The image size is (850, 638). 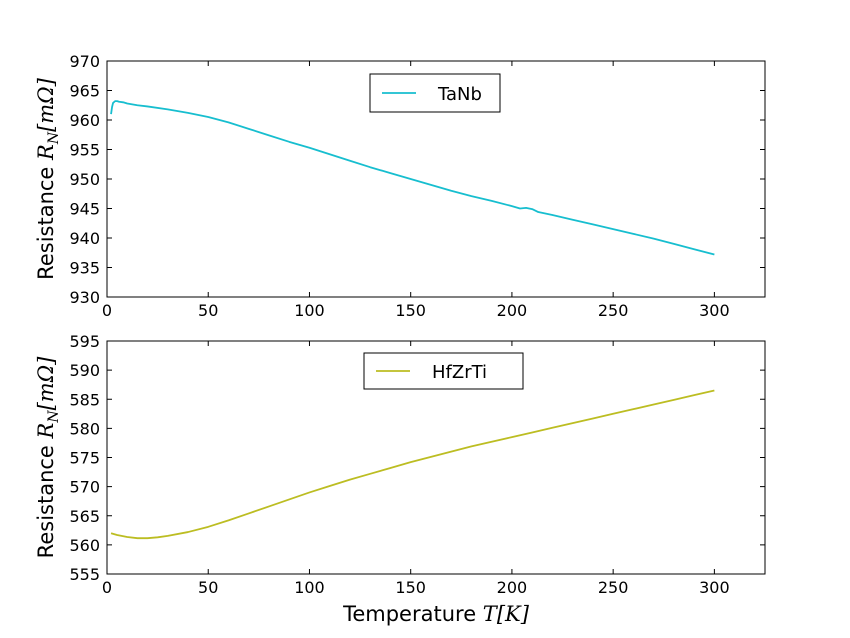 What do you see at coordinates (84, 297) in the screenshot?
I see `y-tick-label: 930` at bounding box center [84, 297].